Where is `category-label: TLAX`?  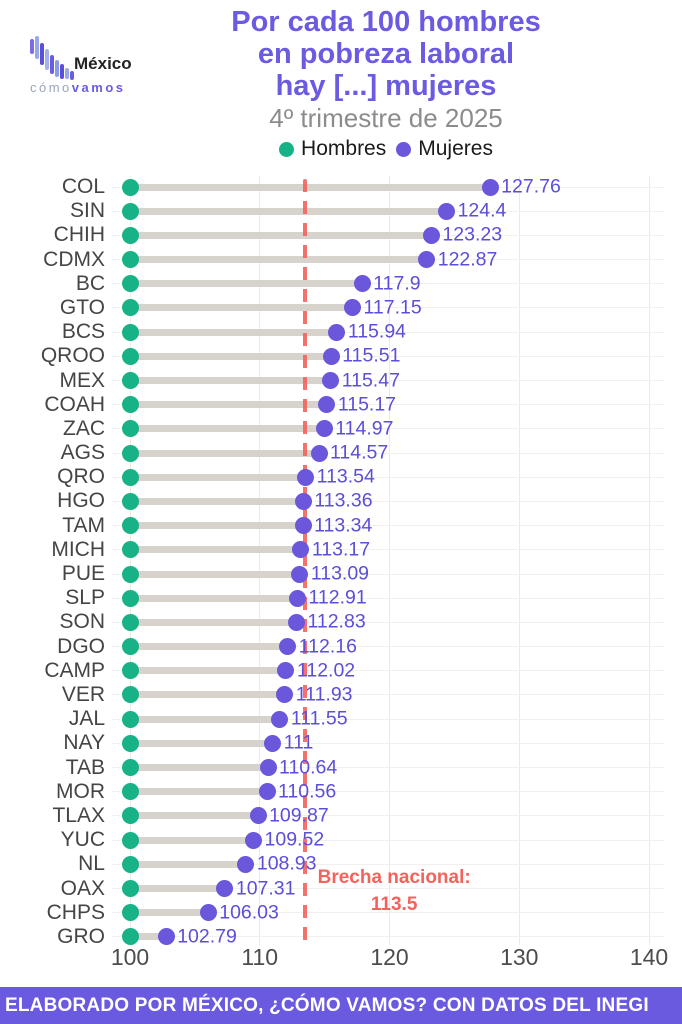 category-label: TLAX is located at coordinates (78, 815).